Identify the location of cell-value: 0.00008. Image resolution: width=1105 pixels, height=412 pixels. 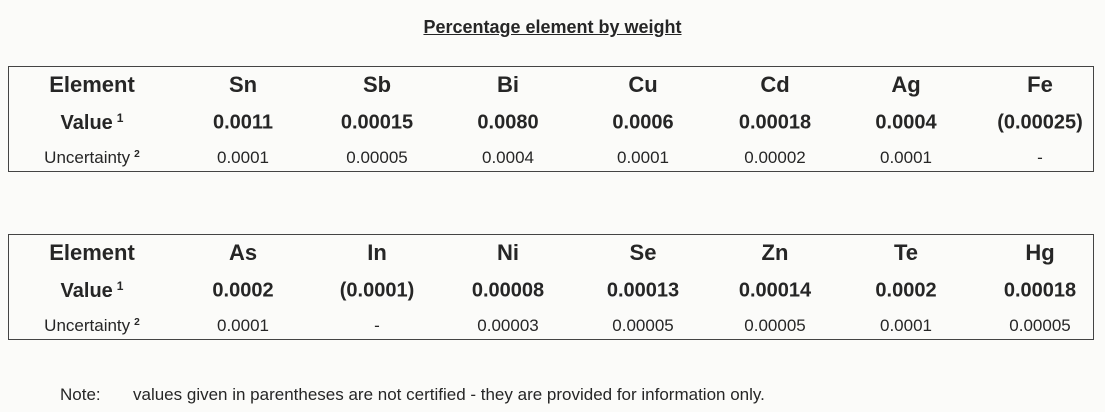
(508, 290).